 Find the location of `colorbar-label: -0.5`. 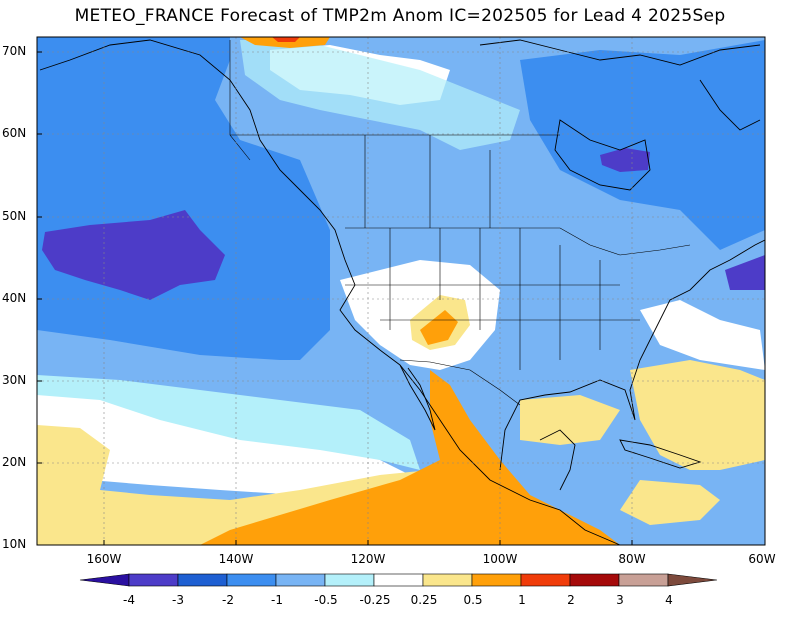

colorbar-label: -0.5 is located at coordinates (326, 600).